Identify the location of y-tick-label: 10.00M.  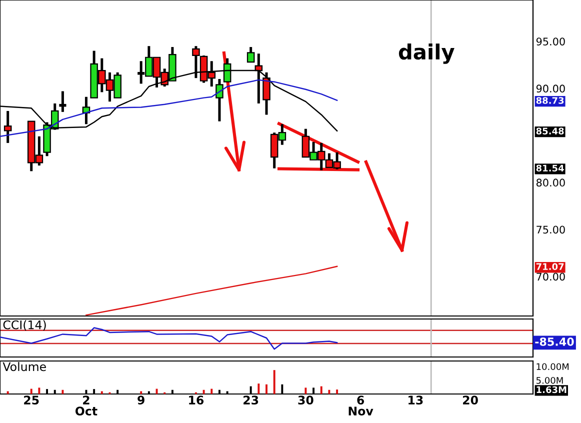
(552, 366).